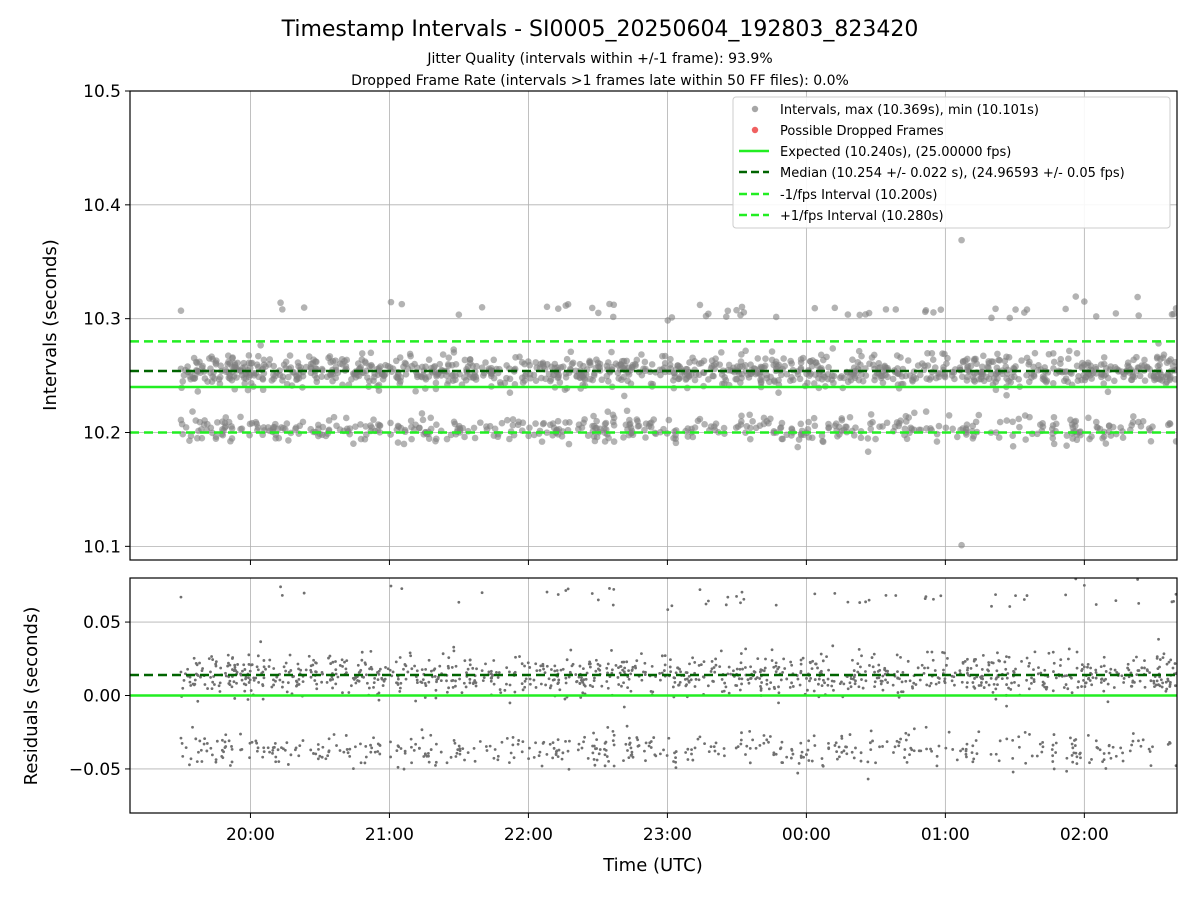 Image resolution: width=1200 pixels, height=900 pixels. What do you see at coordinates (102, 623) in the screenshot?
I see `residuals-y-tick-label: 0.05` at bounding box center [102, 623].